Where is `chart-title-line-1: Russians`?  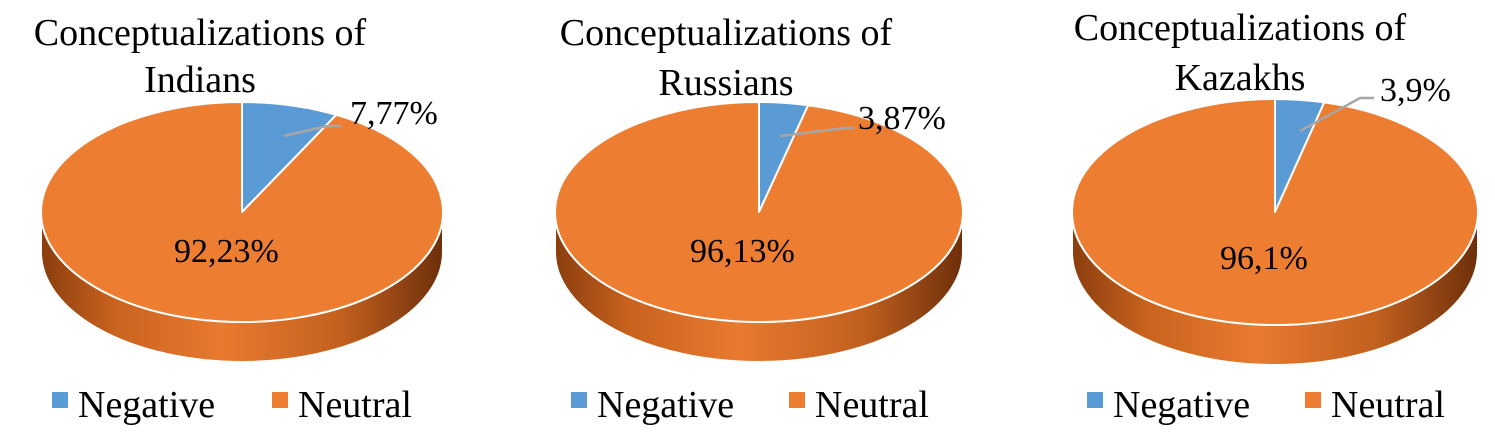
chart-title-line-1: Russians is located at coordinates (725, 83).